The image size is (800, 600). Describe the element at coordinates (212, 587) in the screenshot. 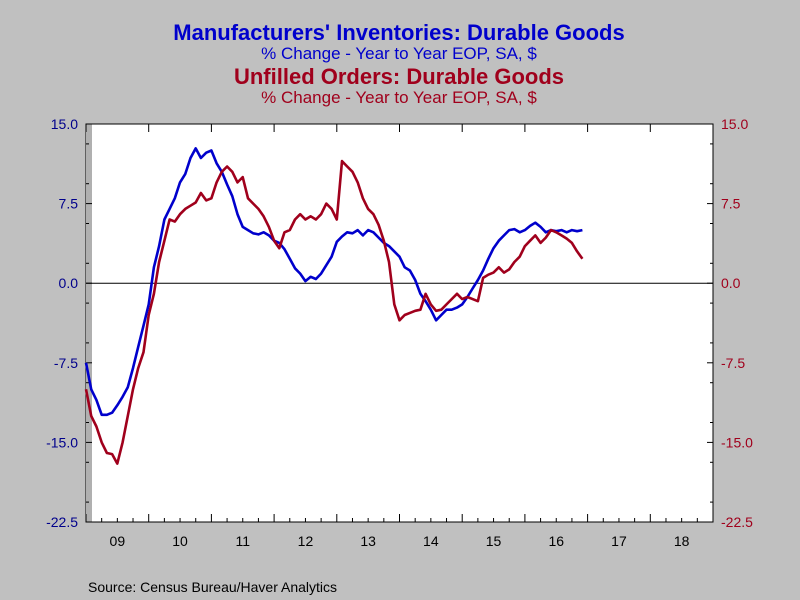

I see `source-note: Source: Census Bureau/Haver Analytics` at that location.